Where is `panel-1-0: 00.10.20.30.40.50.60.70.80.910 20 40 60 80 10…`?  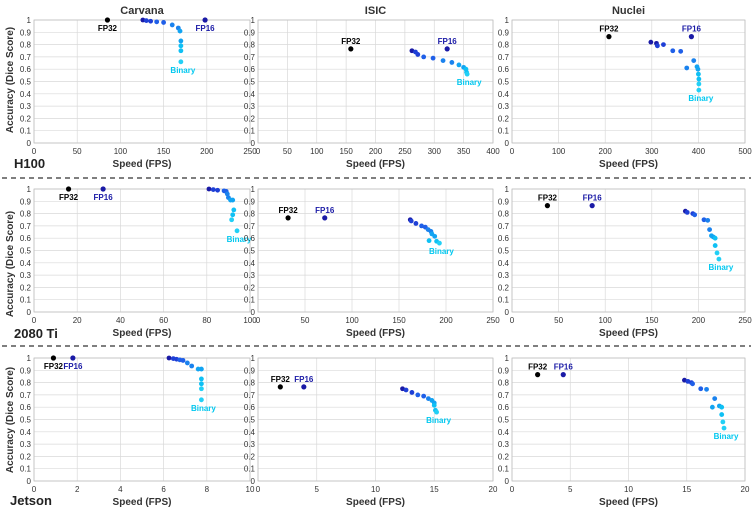
panel-1-0: 00.10.20.30.40.50.60.70.80.910 20 40 60 80 10… is located at coordinates (138, 262).